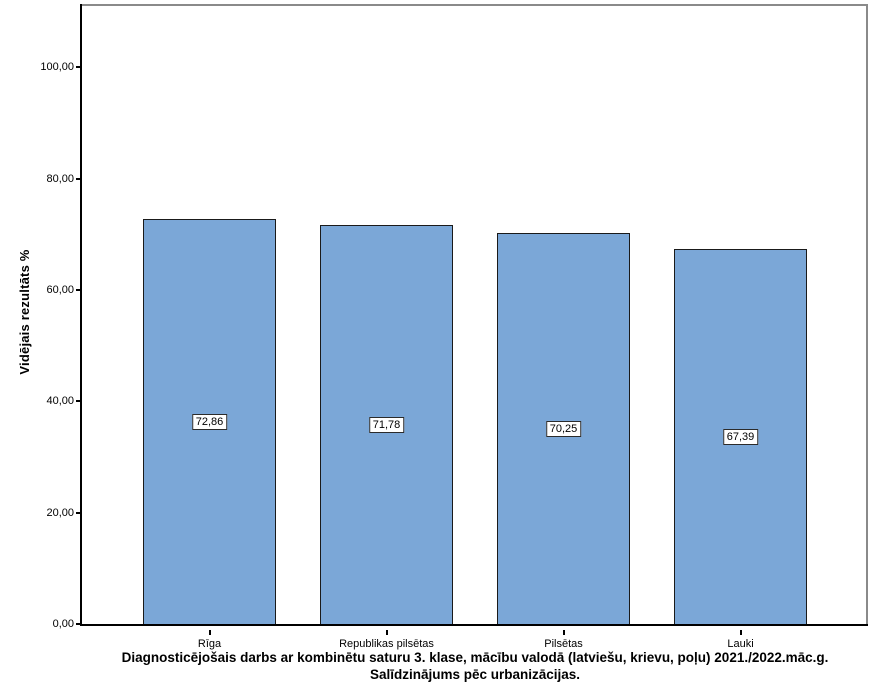 This screenshot has width=877, height=700. Describe the element at coordinates (60, 178) in the screenshot. I see `y-tick-label: 80,00` at that location.